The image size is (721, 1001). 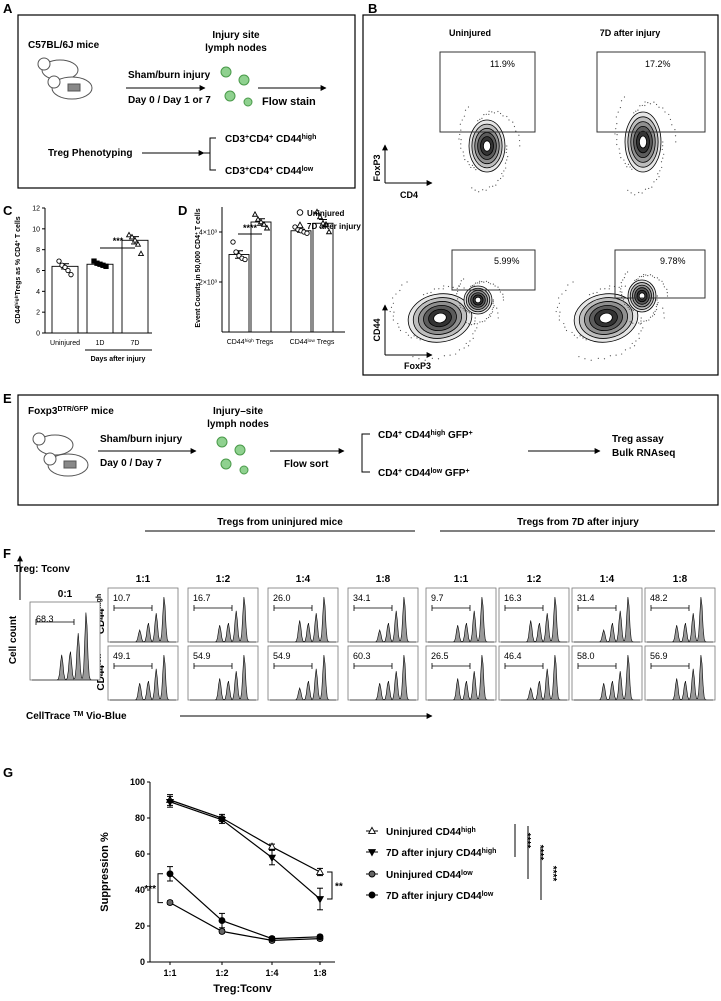 I want to click on superscript: +, so click(x=467, y=471).